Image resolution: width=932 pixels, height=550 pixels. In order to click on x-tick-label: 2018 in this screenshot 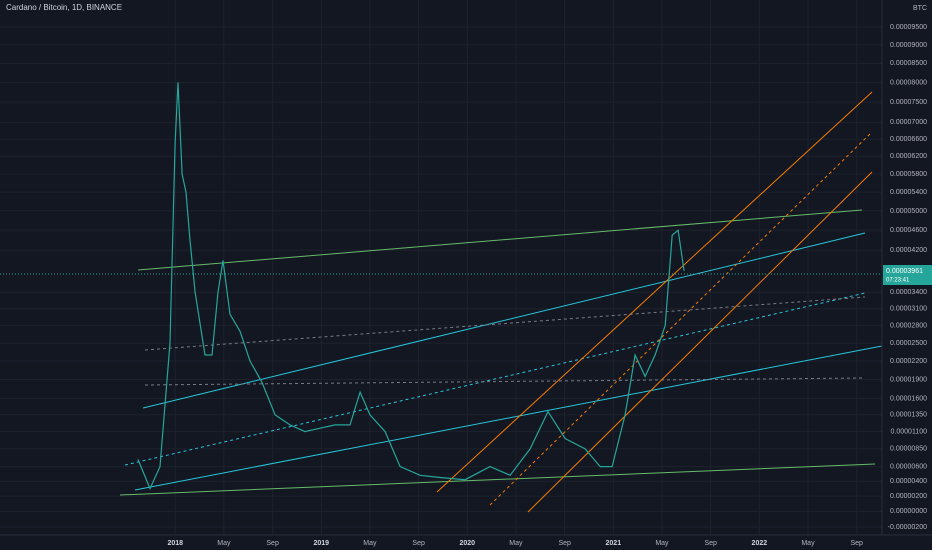, I will do `click(175, 543)`.